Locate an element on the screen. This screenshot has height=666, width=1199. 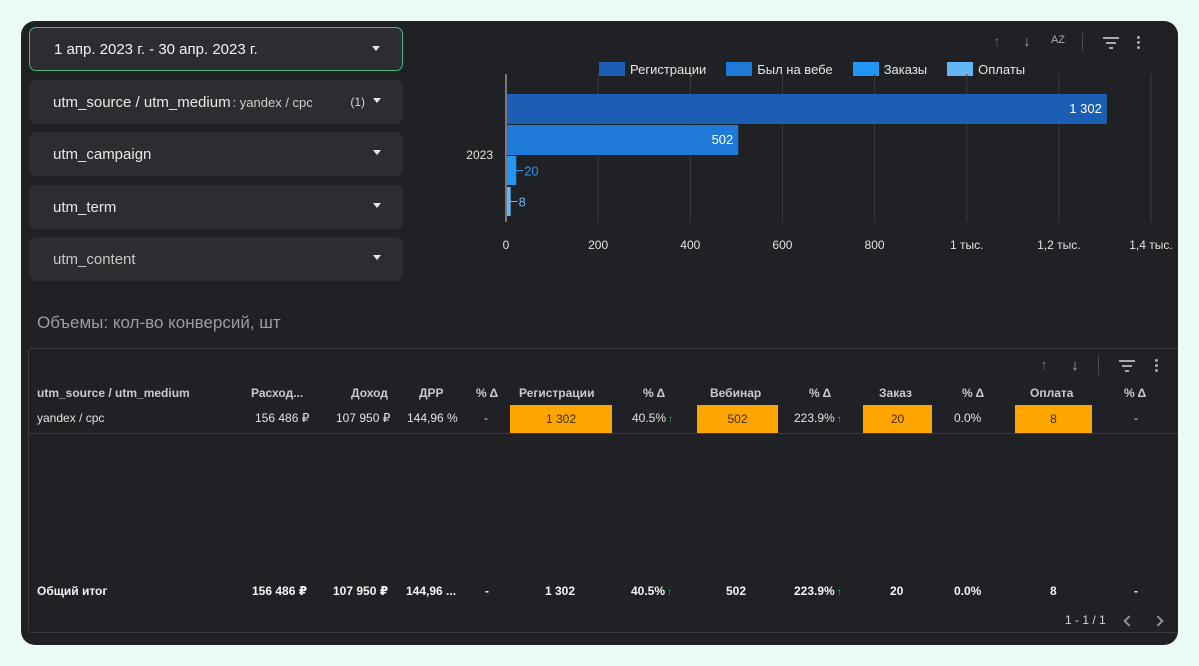
selection-count: (1) is located at coordinates (357, 102).